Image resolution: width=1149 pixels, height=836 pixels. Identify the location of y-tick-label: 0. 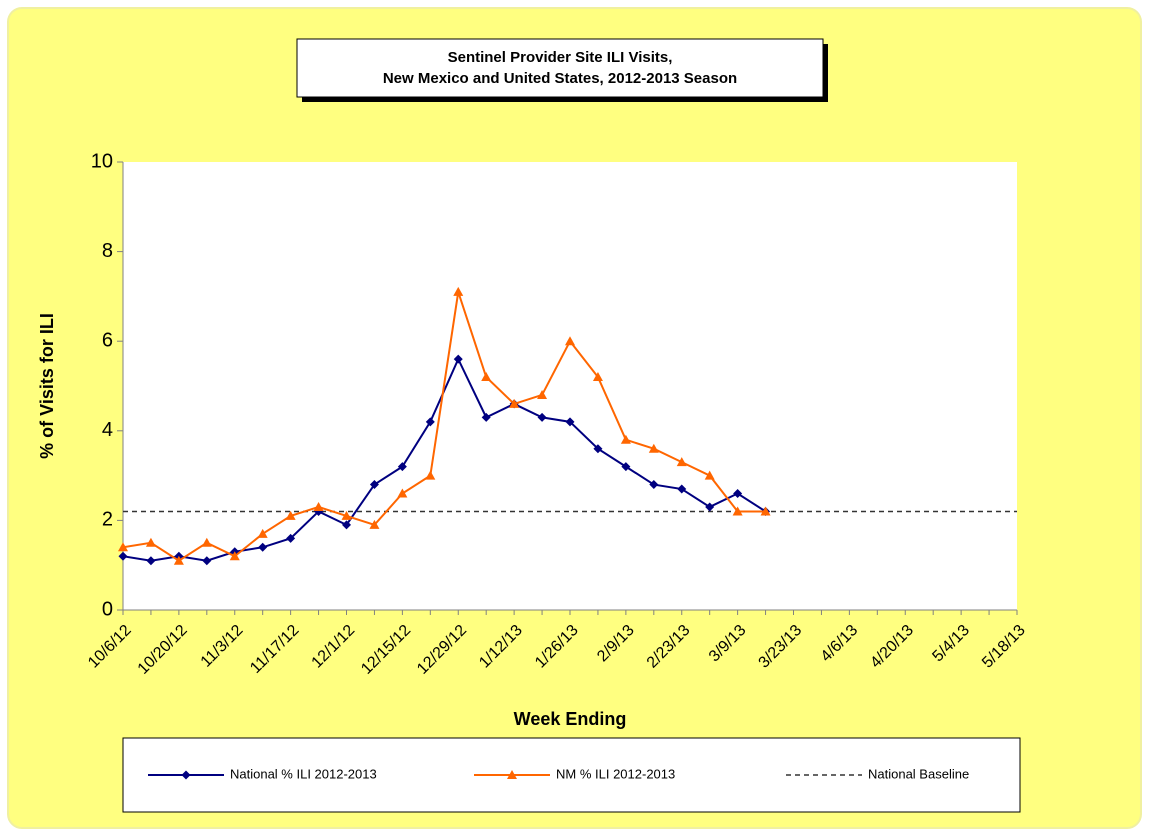
(107, 609).